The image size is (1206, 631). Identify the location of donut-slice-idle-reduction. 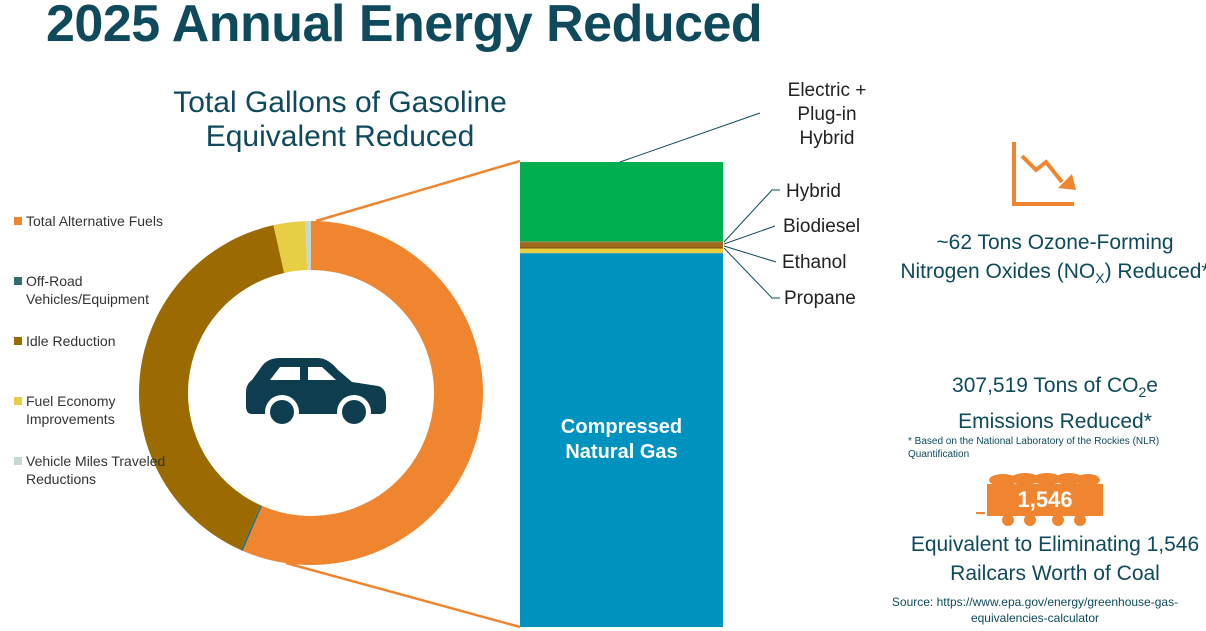
(212, 387).